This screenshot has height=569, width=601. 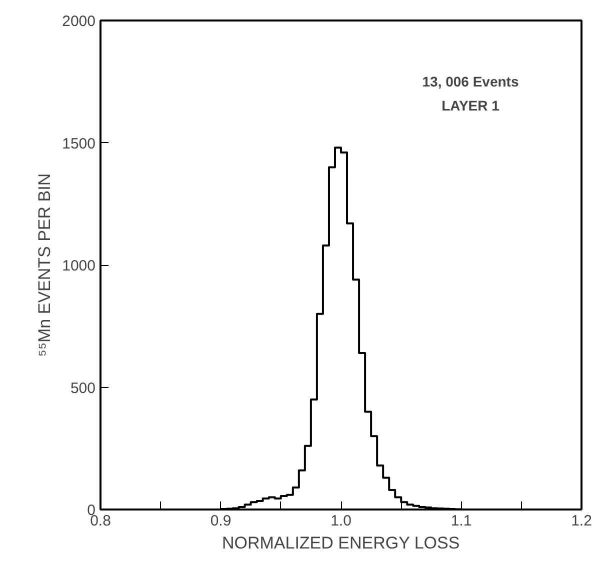 I want to click on x-tick-label: 1.1, so click(x=461, y=521).